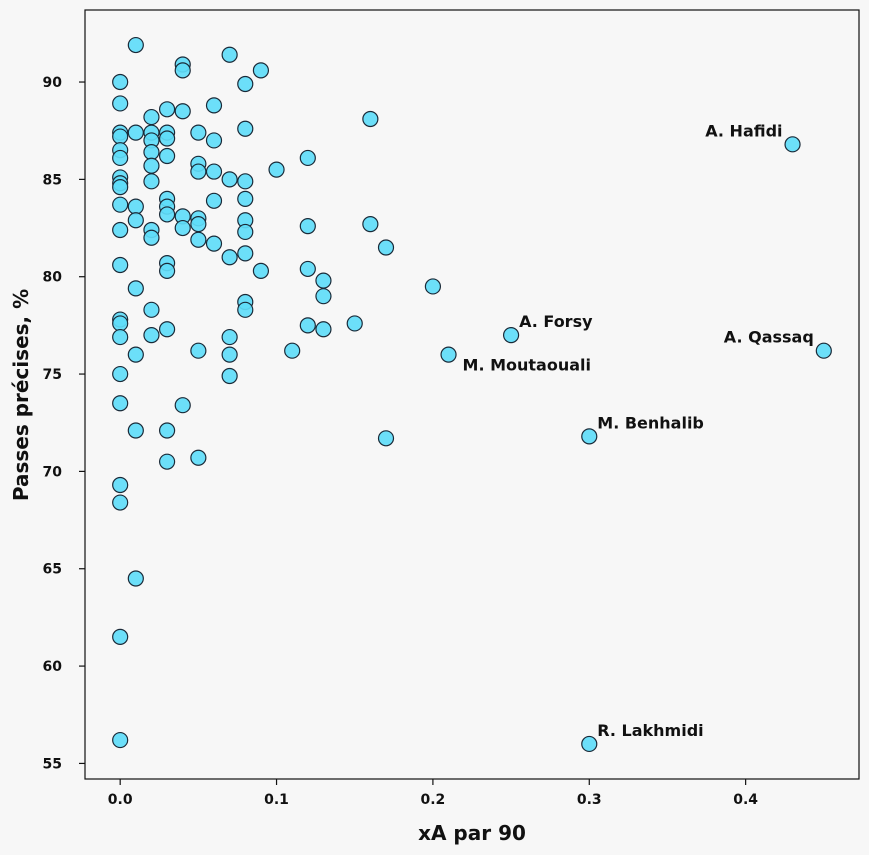  What do you see at coordinates (52, 764) in the screenshot?
I see `y-tick-label: 55` at bounding box center [52, 764].